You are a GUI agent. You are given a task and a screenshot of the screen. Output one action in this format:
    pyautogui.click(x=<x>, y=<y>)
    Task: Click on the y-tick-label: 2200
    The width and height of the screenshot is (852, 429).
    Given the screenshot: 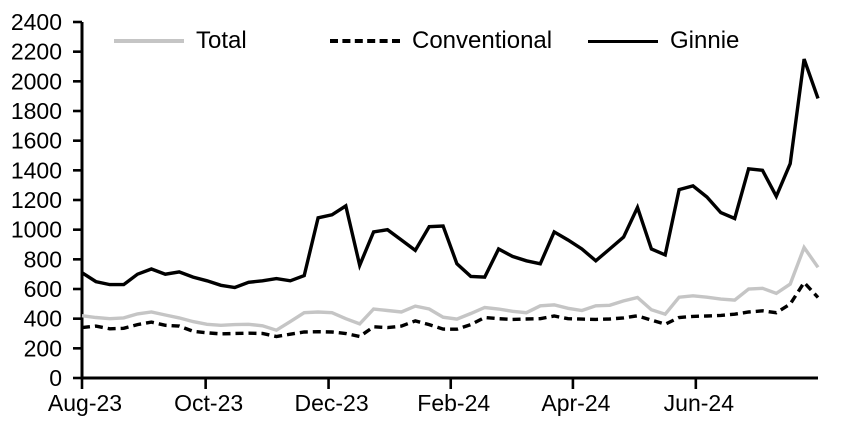 What is the action you would take?
    pyautogui.click(x=36, y=52)
    